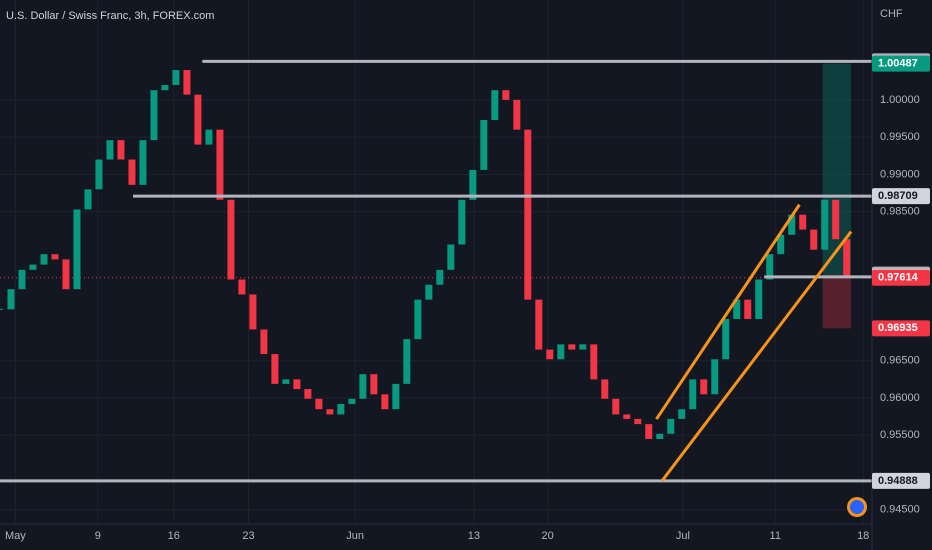 This screenshot has width=932, height=550. Describe the element at coordinates (891, 14) in the screenshot. I see `currency-label: CHF` at that location.